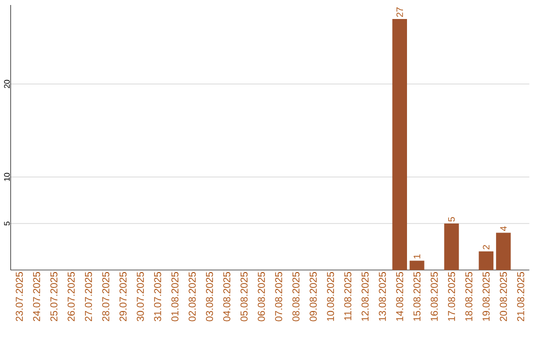  What do you see at coordinates (434, 296) in the screenshot?
I see `x-tick-label: 16.08.2025` at bounding box center [434, 296].